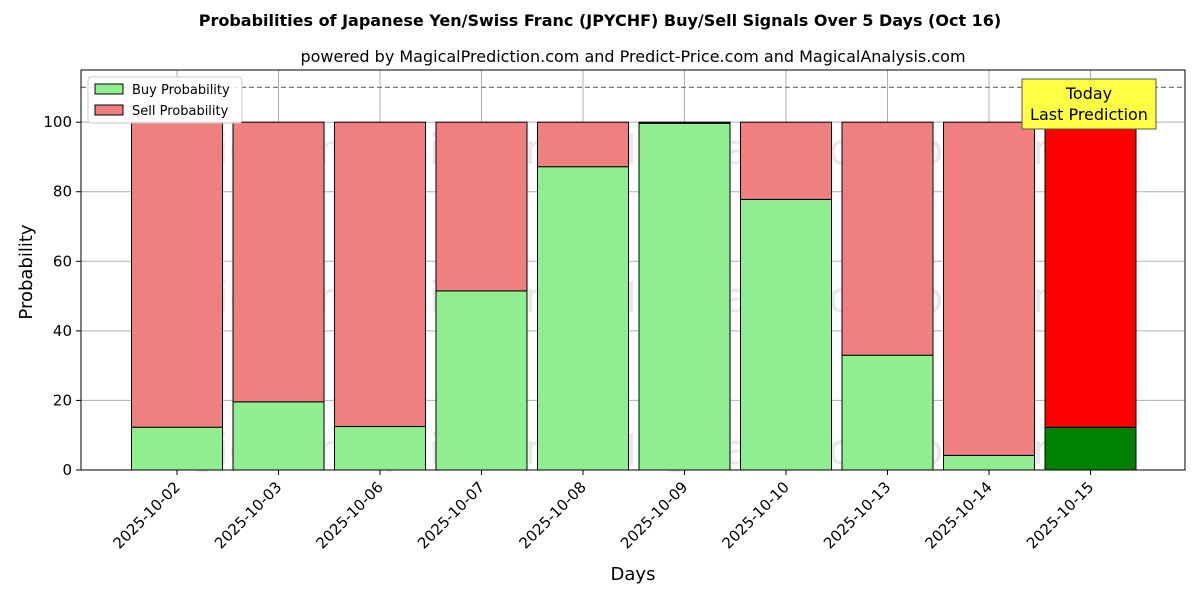 The image size is (1200, 600). I want to click on x-tick-label: 2025-10-09, so click(654, 515).